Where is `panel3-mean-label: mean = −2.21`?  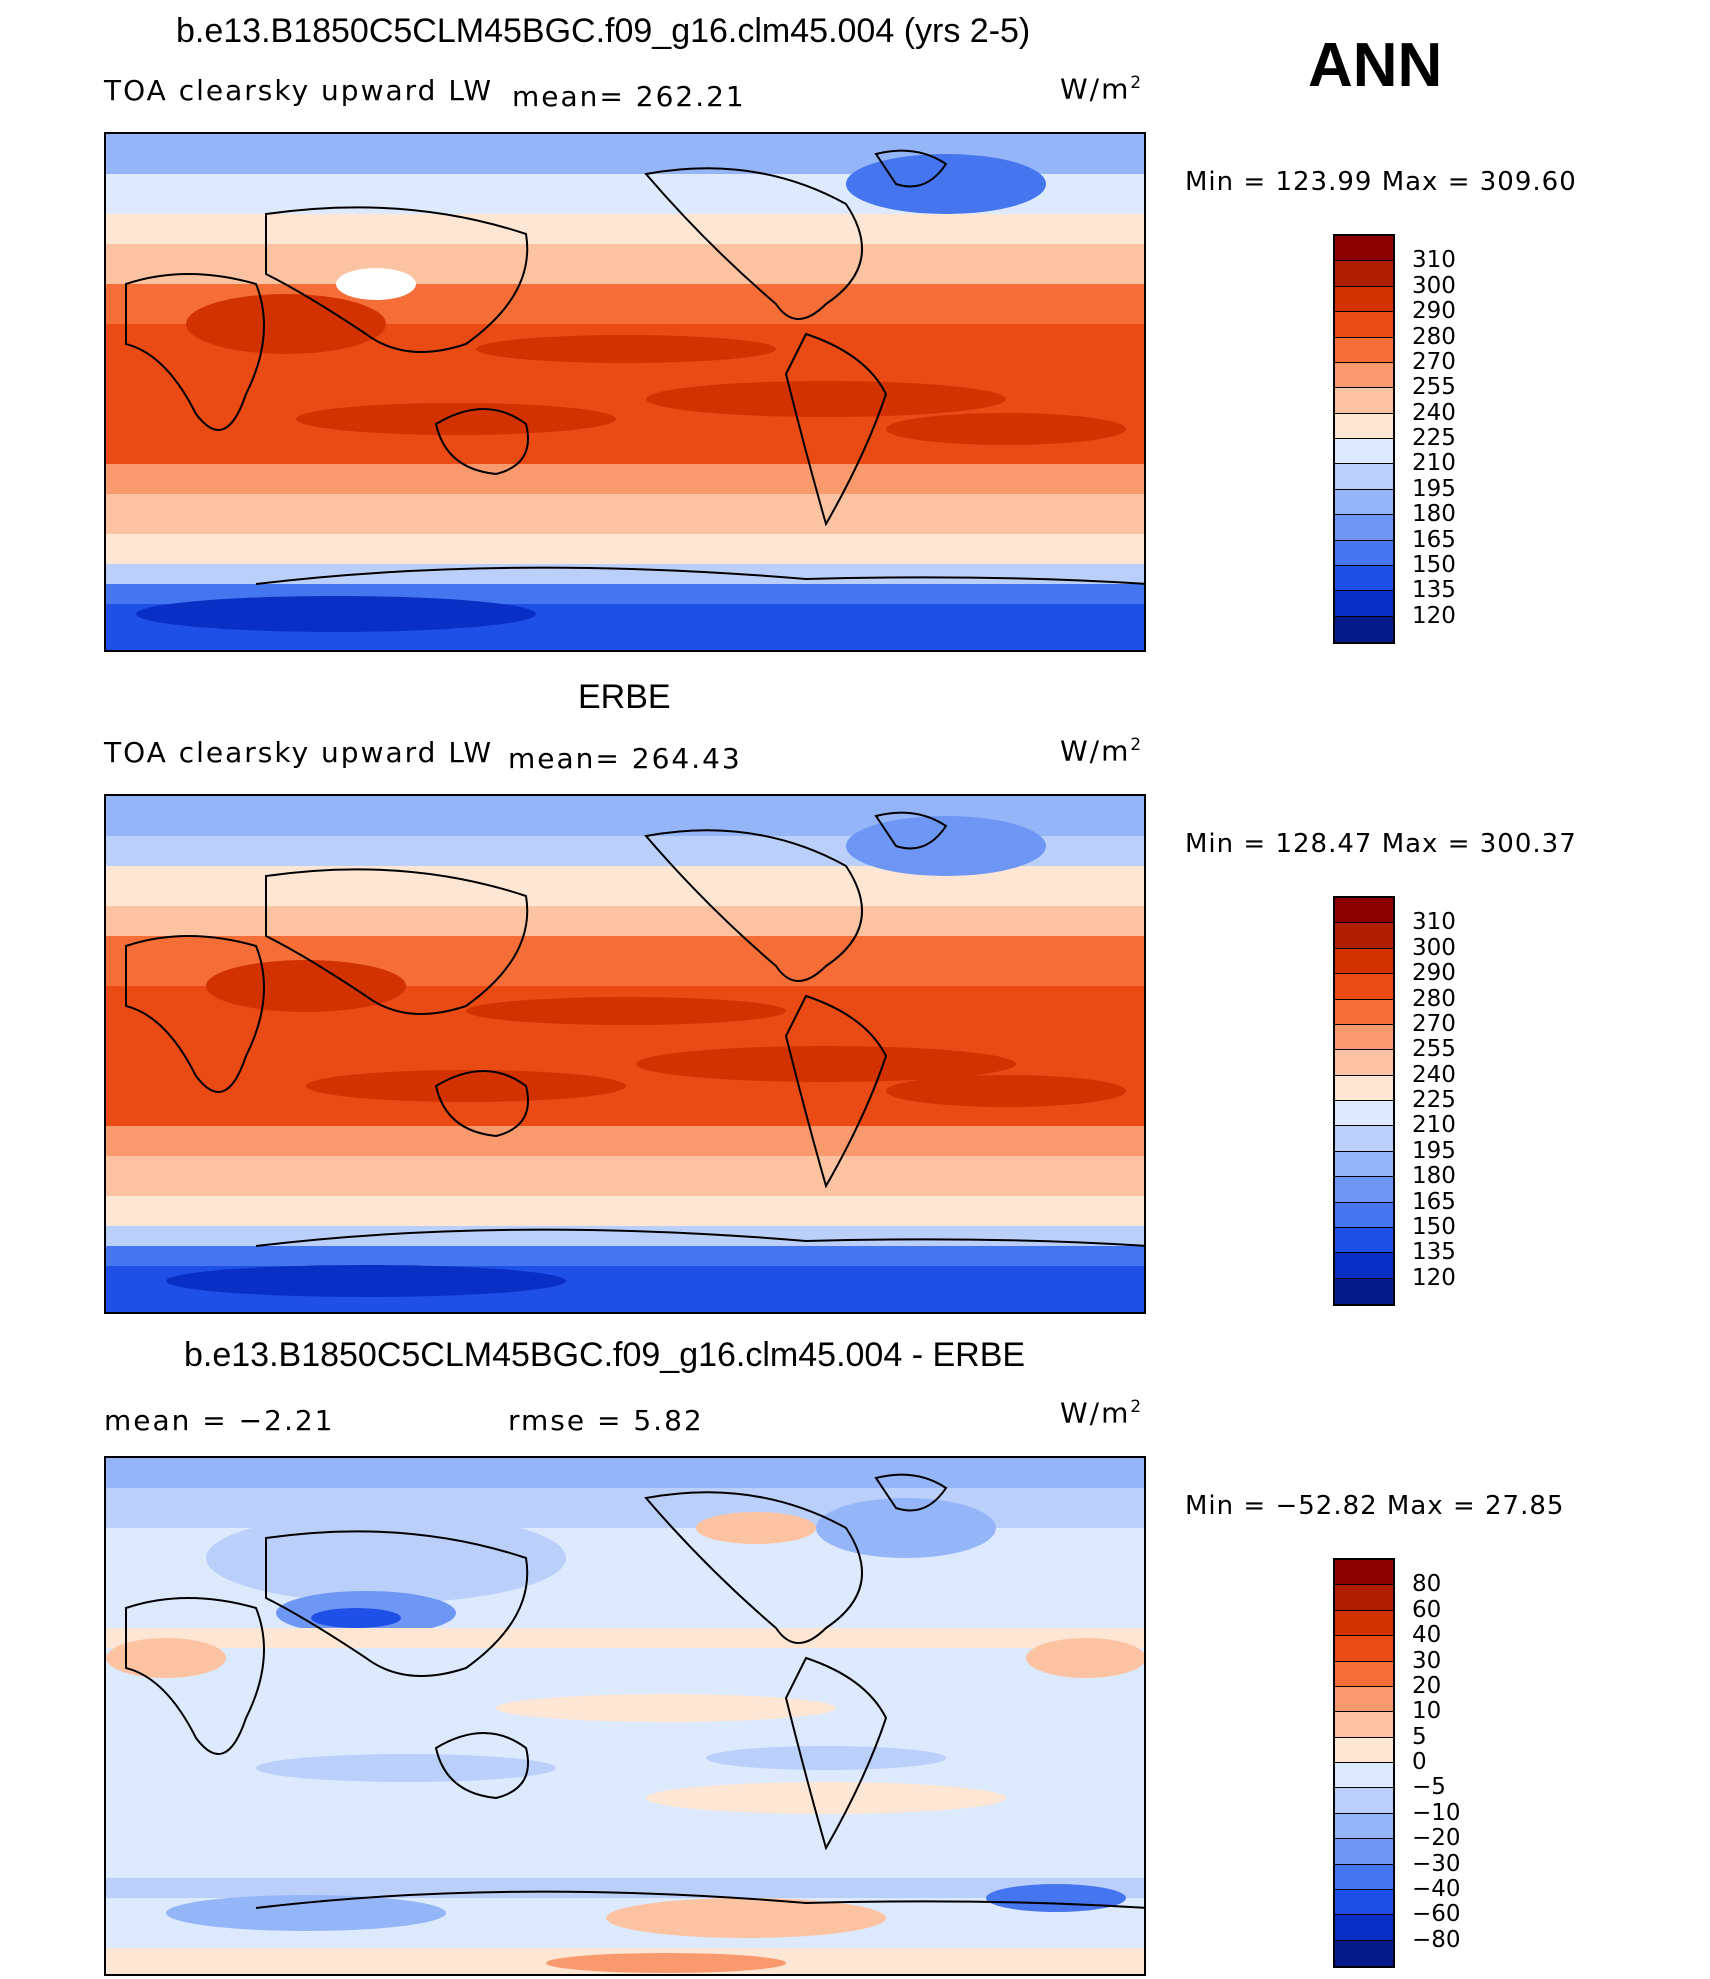
panel3-mean-label: mean = −2.21 is located at coordinates (219, 1420).